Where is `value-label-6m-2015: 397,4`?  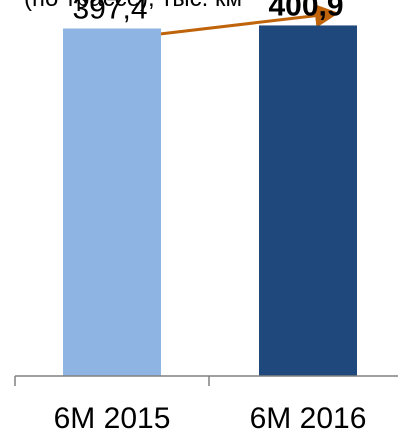
value-label-6m-2015: 397,4 is located at coordinates (109, 13).